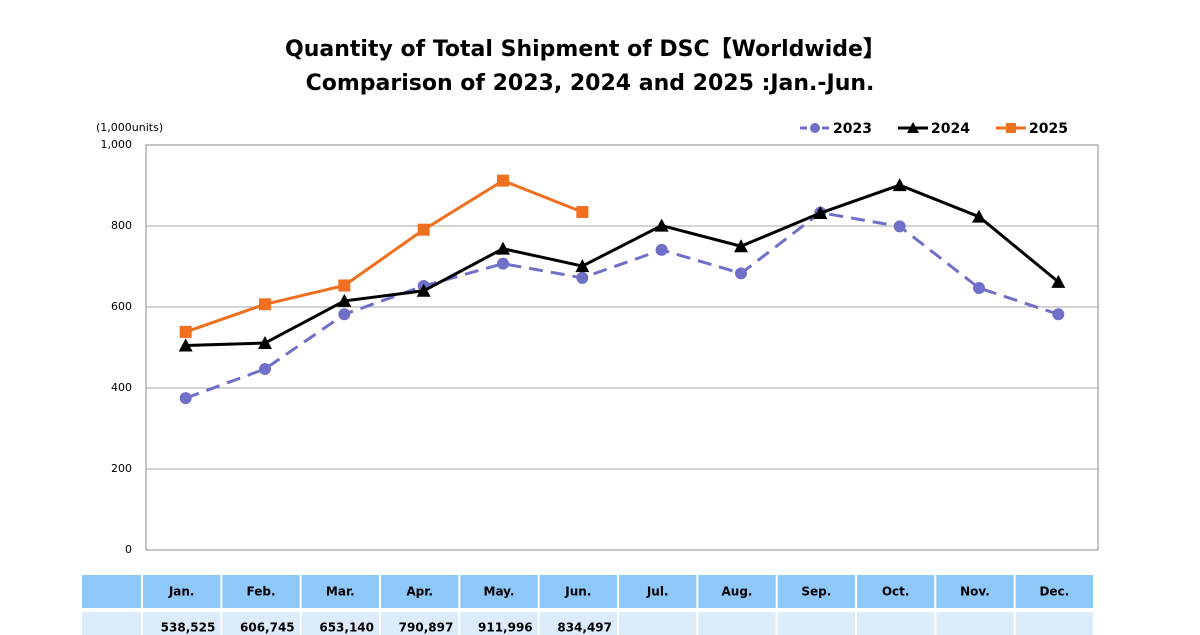 Image resolution: width=1200 pixels, height=635 pixels. I want to click on legend-label: 2023, so click(852, 129).